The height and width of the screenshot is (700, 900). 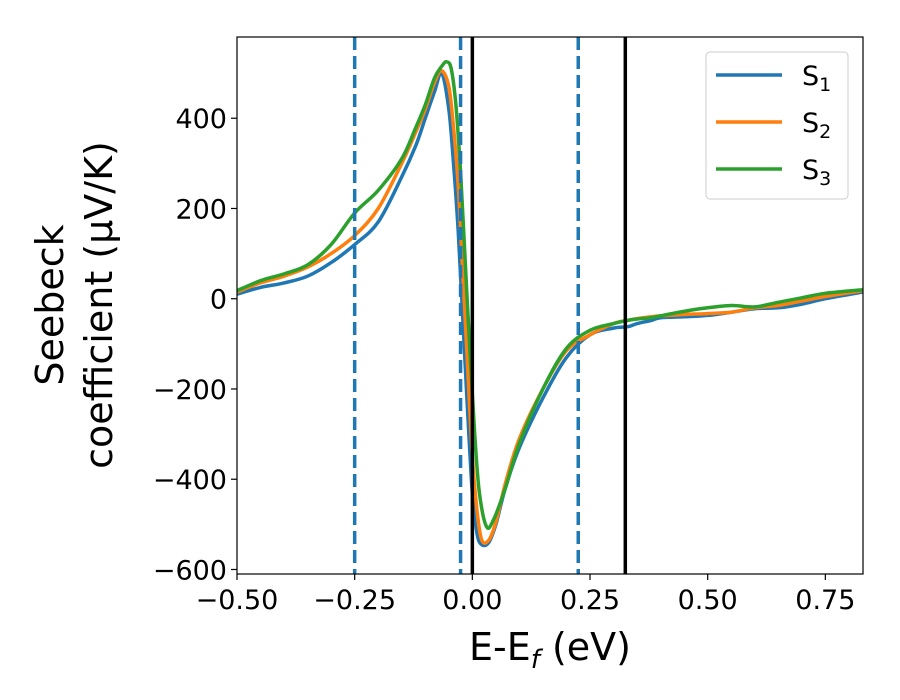 What do you see at coordinates (472, 600) in the screenshot?
I see `x-tick-label: 0.00` at bounding box center [472, 600].